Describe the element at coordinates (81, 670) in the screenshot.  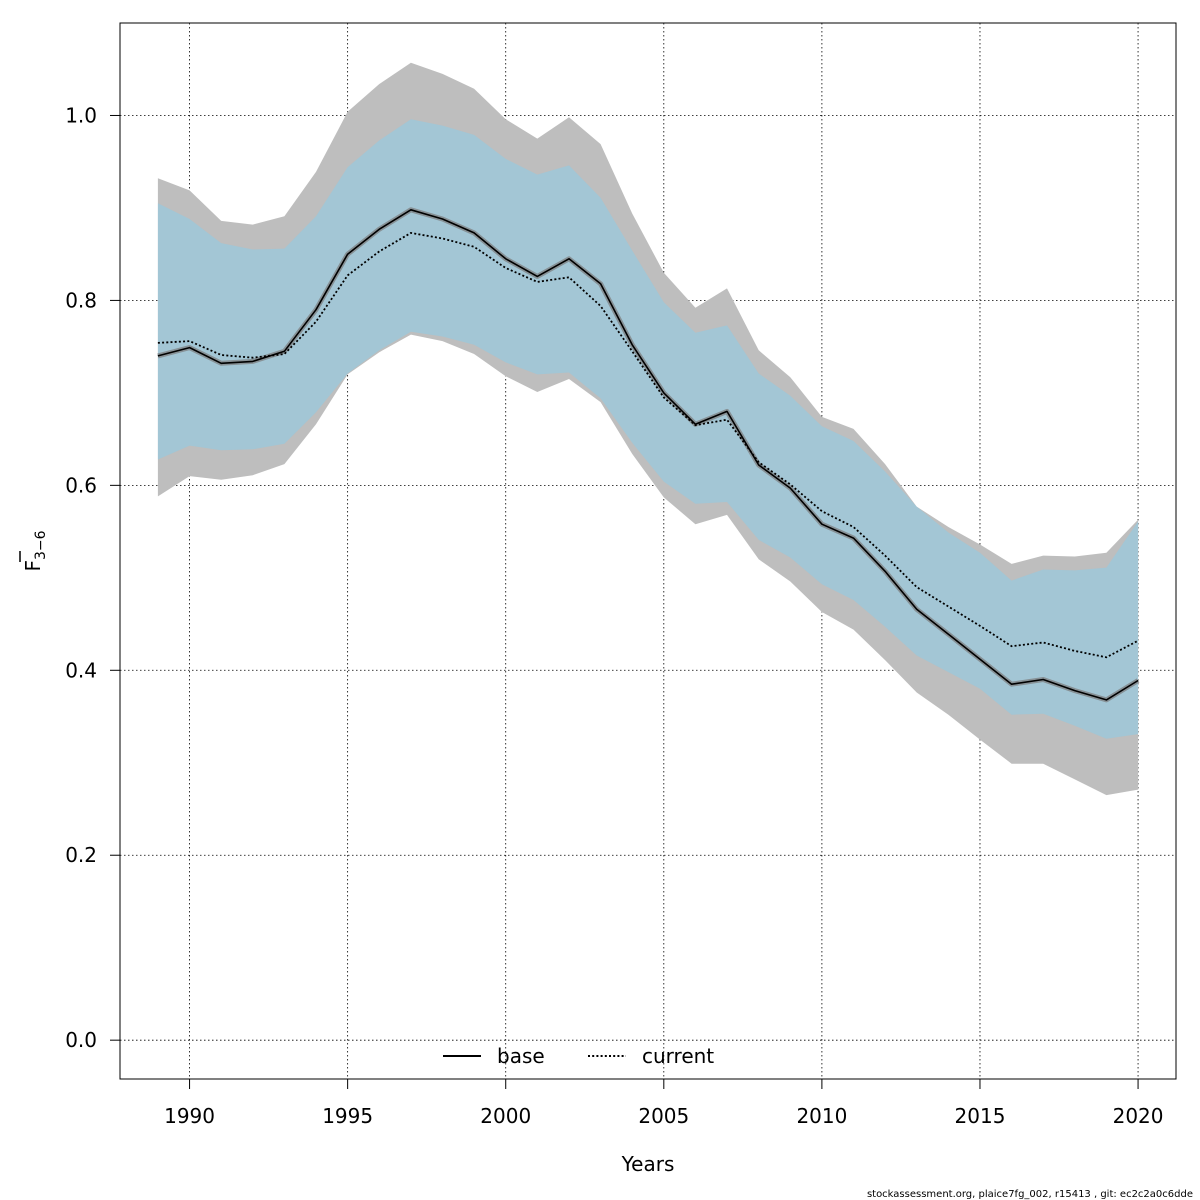
I see `y-tick-label: 0.4` at that location.